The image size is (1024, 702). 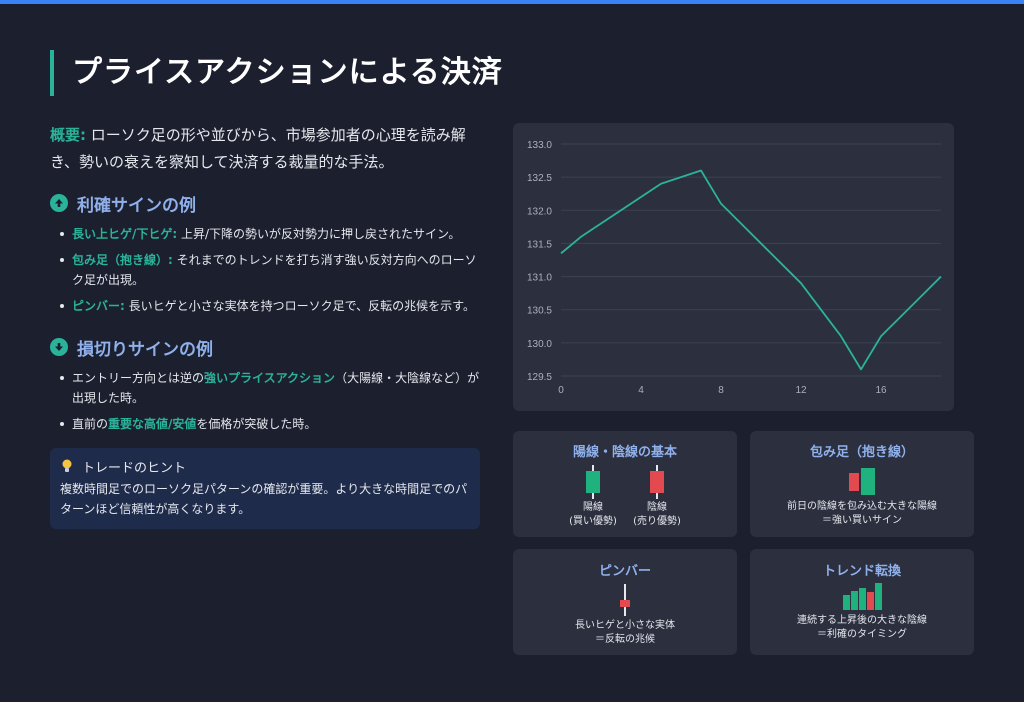 What do you see at coordinates (539, 311) in the screenshot?
I see `y-tick-label: 130.5` at bounding box center [539, 311].